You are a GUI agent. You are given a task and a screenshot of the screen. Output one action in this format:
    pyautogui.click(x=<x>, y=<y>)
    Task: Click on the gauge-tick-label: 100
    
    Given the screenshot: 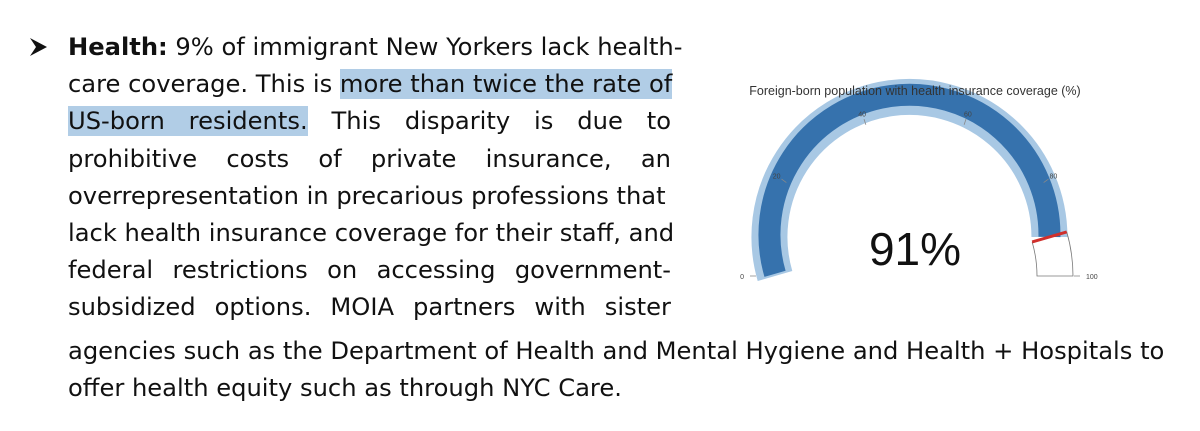 What is the action you would take?
    pyautogui.click(x=1092, y=277)
    